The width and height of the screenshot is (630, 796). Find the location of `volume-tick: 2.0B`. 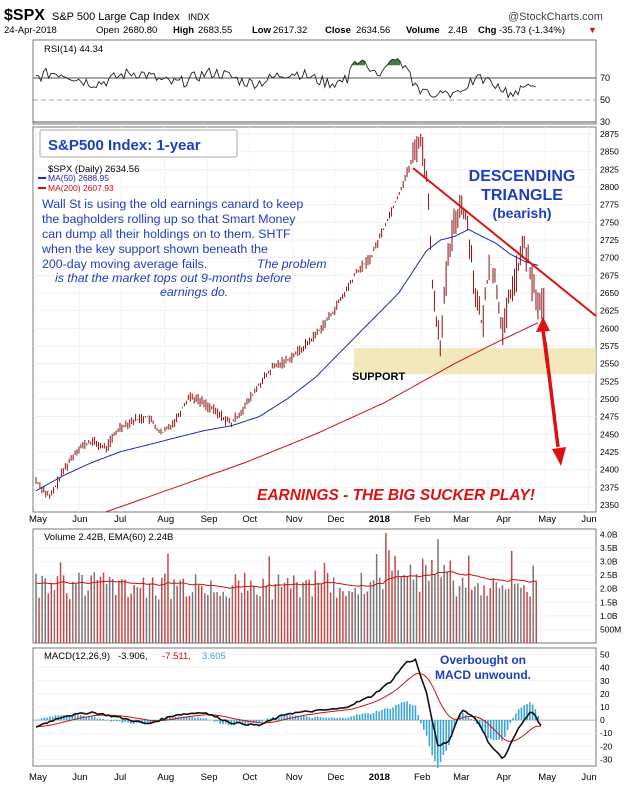

volume-tick: 2.0B is located at coordinates (609, 589).